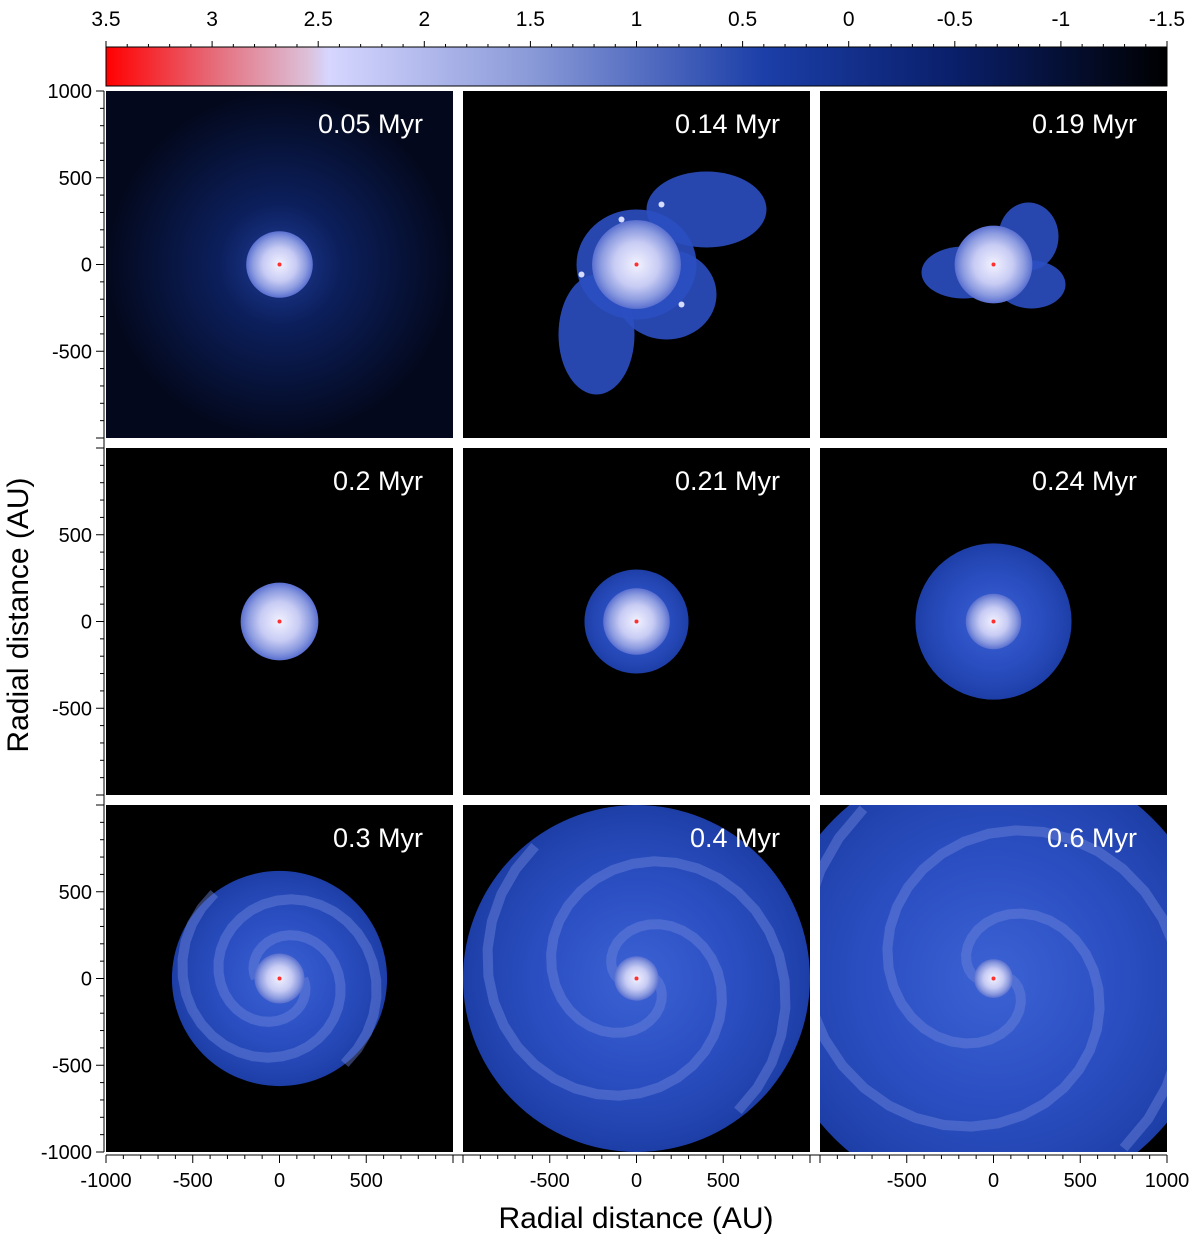  What do you see at coordinates (378, 481) in the screenshot?
I see `panel-time-label: 0.2 Myr` at bounding box center [378, 481].